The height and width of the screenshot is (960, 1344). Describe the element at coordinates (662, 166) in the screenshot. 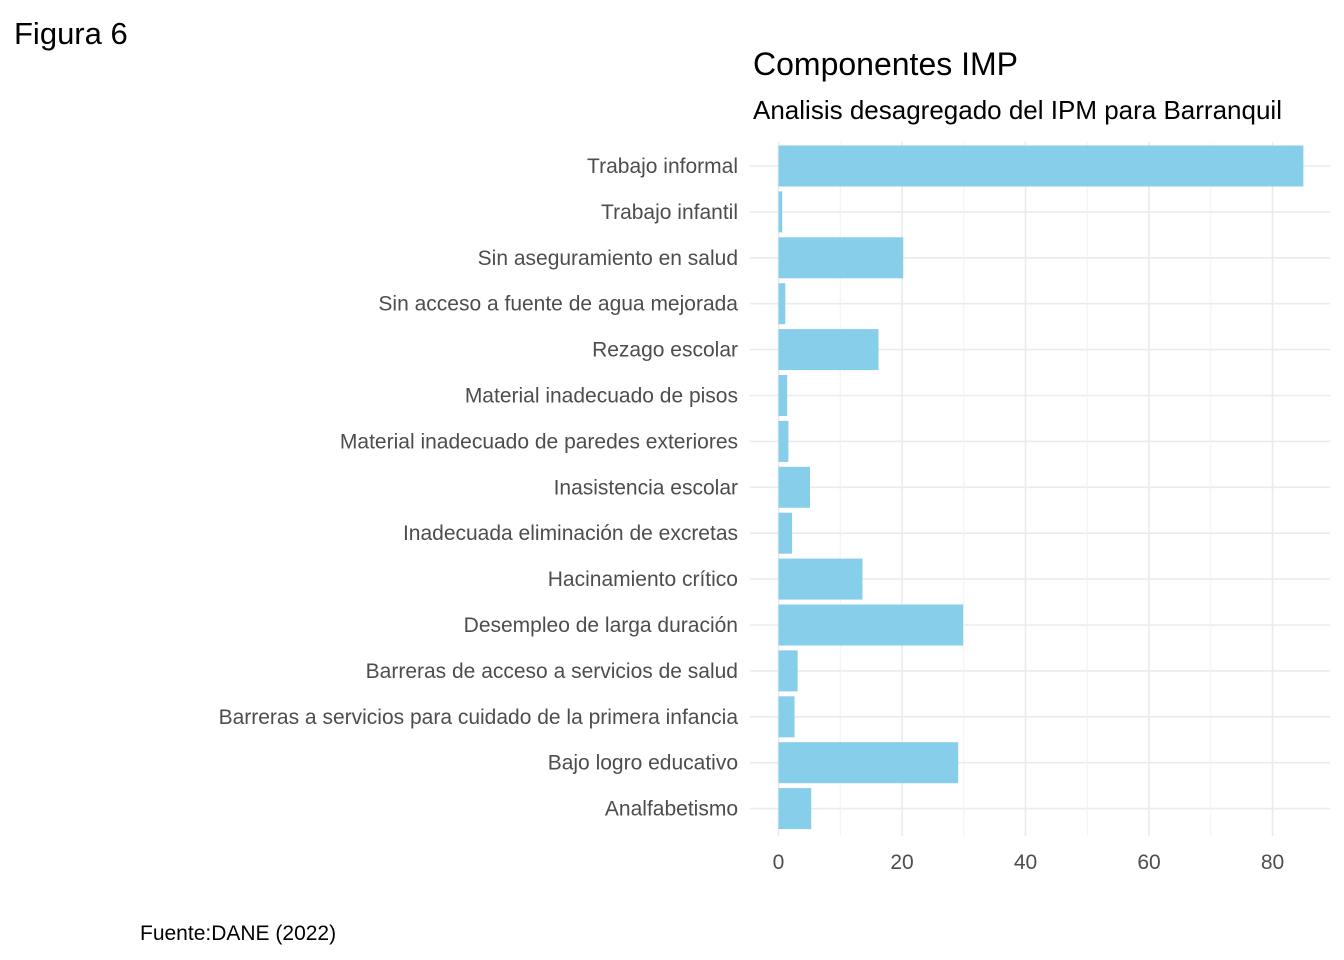

I see `category-label: Trabajo informal` at that location.